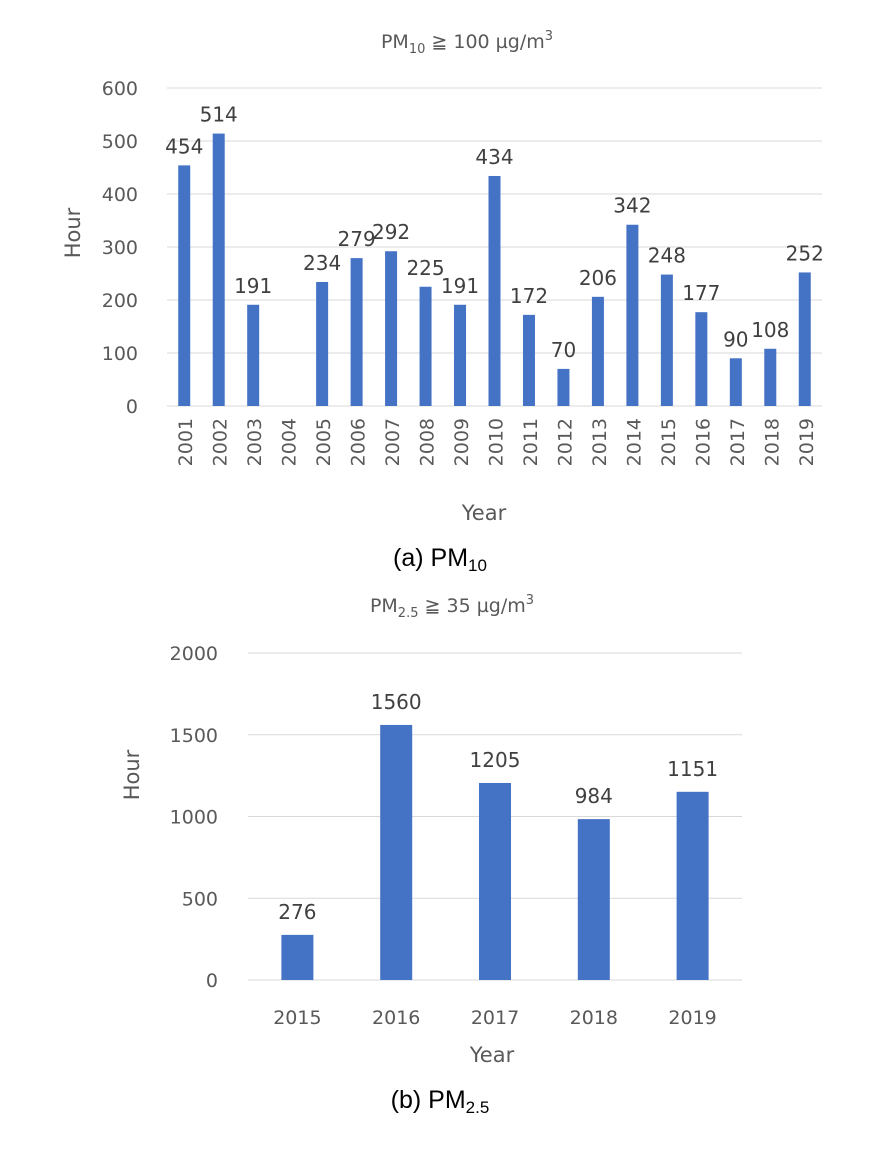 The width and height of the screenshot is (871, 1150). I want to click on data-label-2005: 234, so click(322, 263).